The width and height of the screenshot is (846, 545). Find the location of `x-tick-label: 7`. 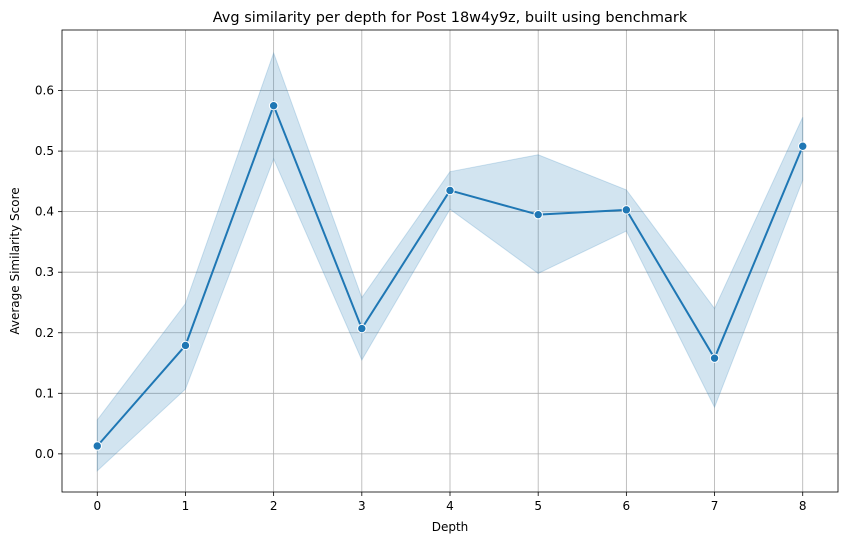

x-tick-label: 7 is located at coordinates (715, 506).